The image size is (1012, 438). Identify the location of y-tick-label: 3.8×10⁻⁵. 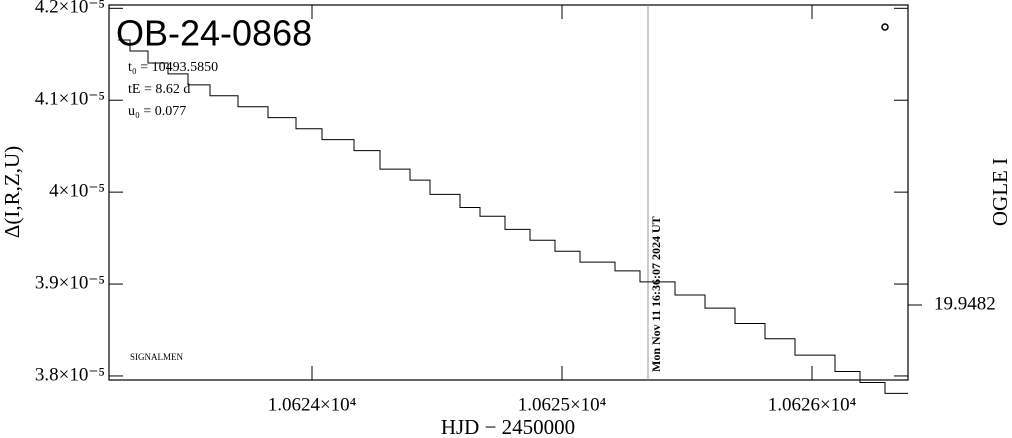
(70, 374).